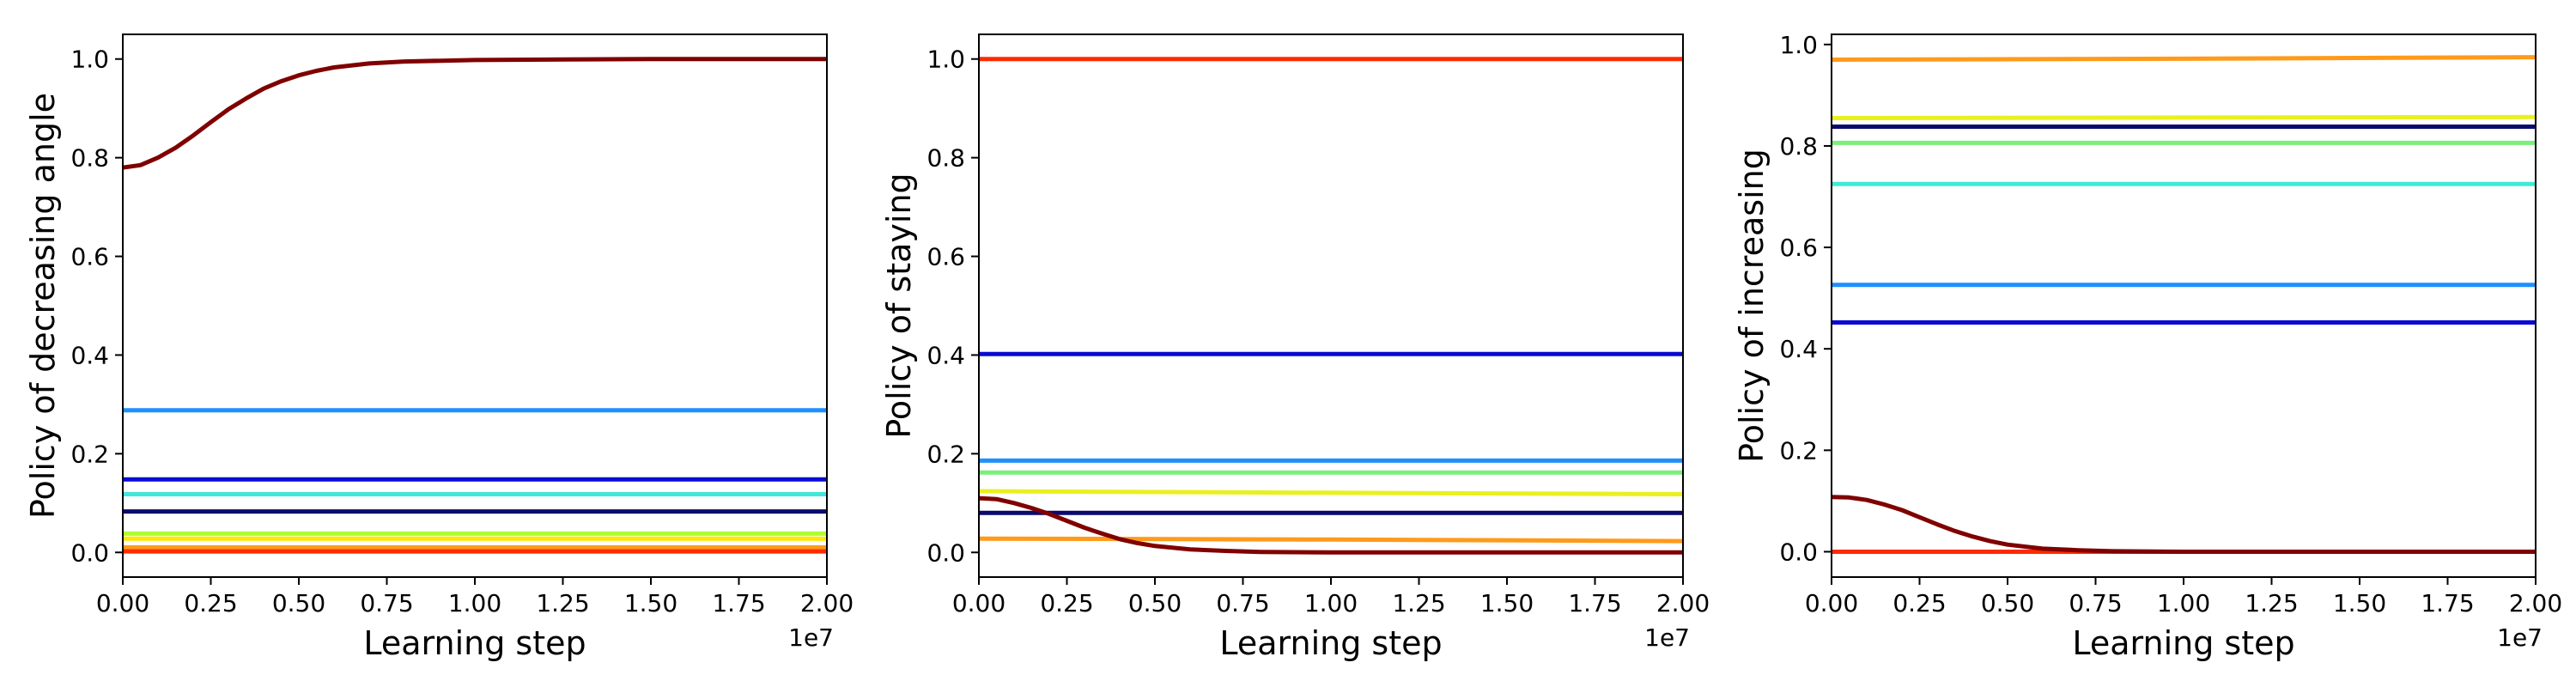  Describe the element at coordinates (1752, 306) in the screenshot. I see `y-axis-label: Policy of increasing` at that location.